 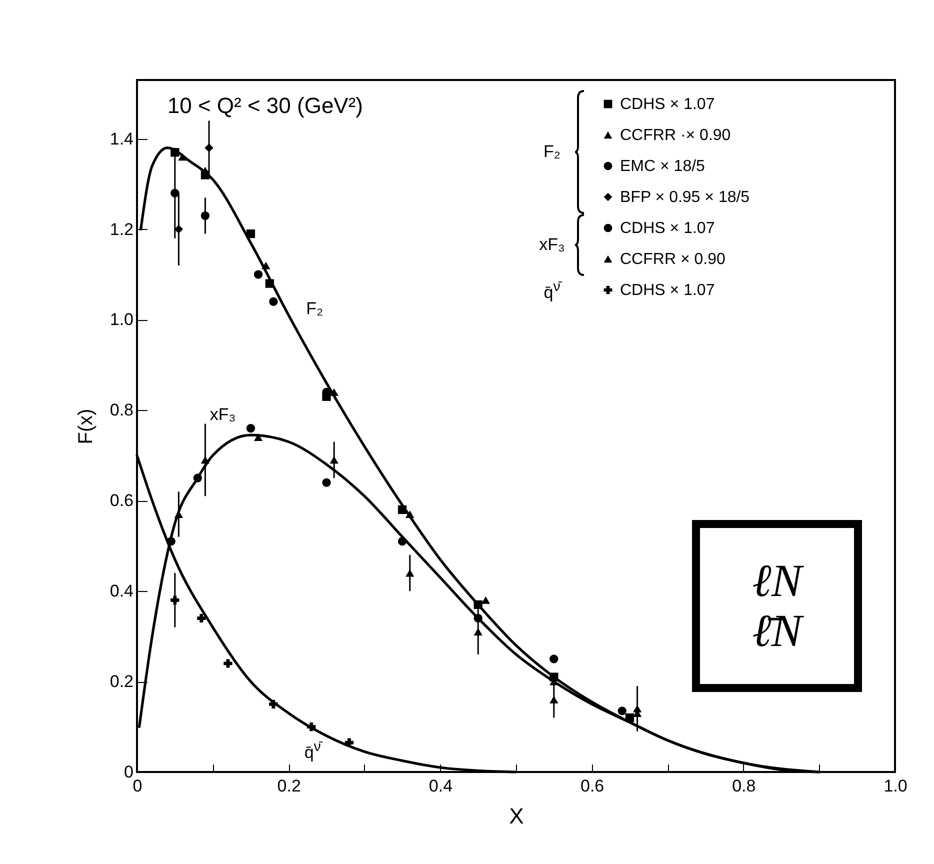 I want to click on y-tick-label: 0.2, so click(x=122, y=682).